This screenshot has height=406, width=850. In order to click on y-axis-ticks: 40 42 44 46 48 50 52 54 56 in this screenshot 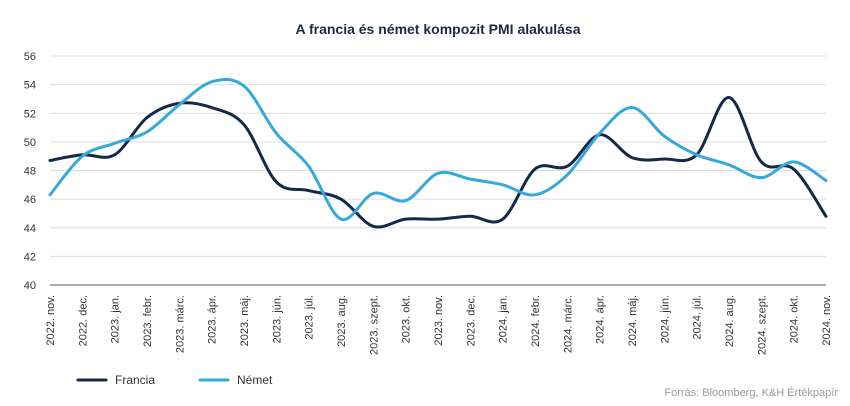, I will do `click(30, 171)`.